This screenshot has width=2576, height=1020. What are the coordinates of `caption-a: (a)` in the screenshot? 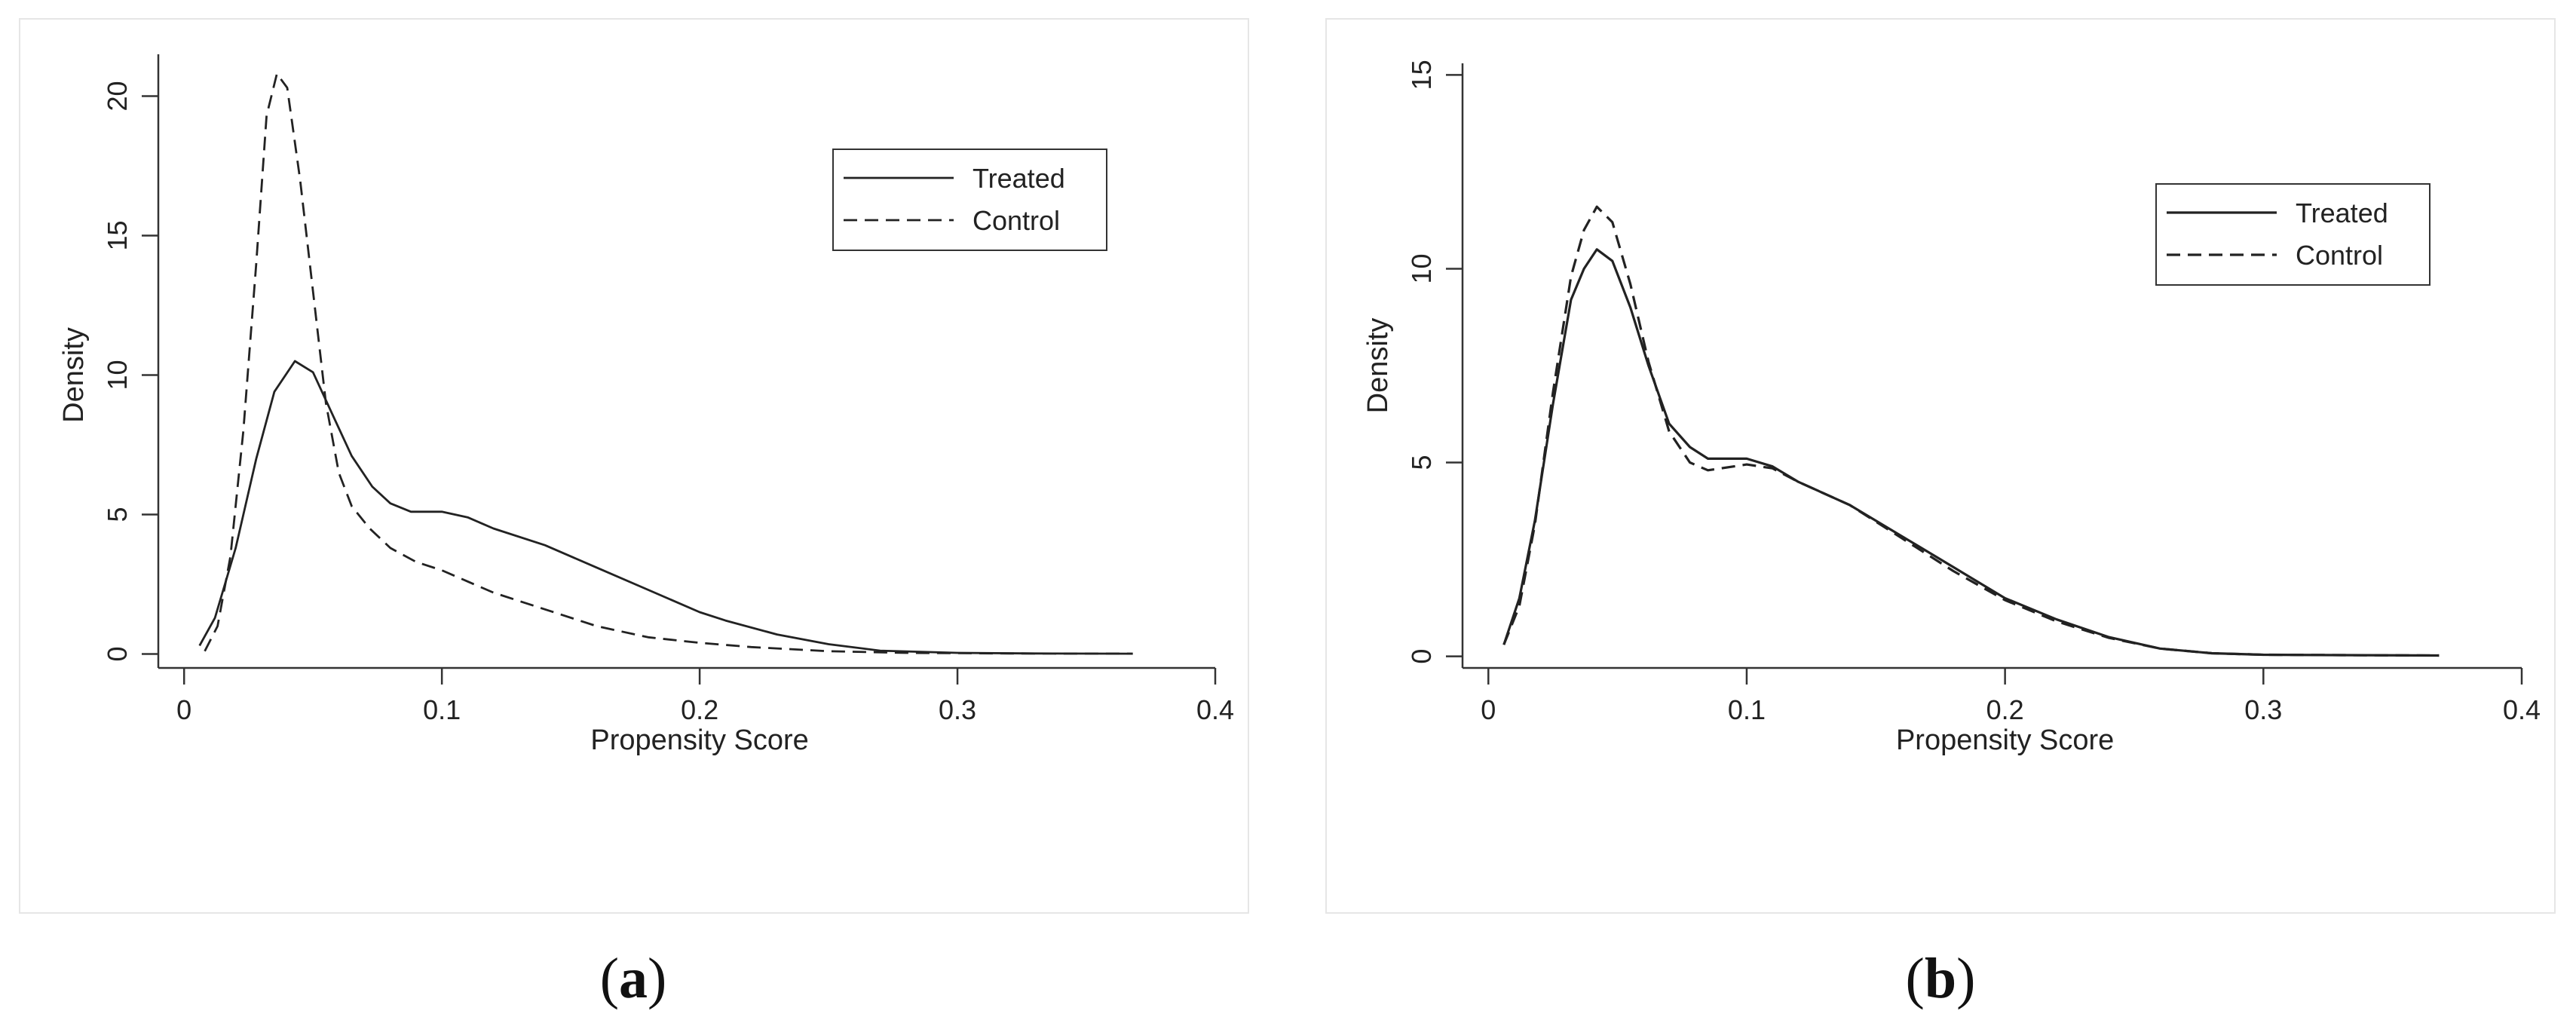 It's located at (633, 978).